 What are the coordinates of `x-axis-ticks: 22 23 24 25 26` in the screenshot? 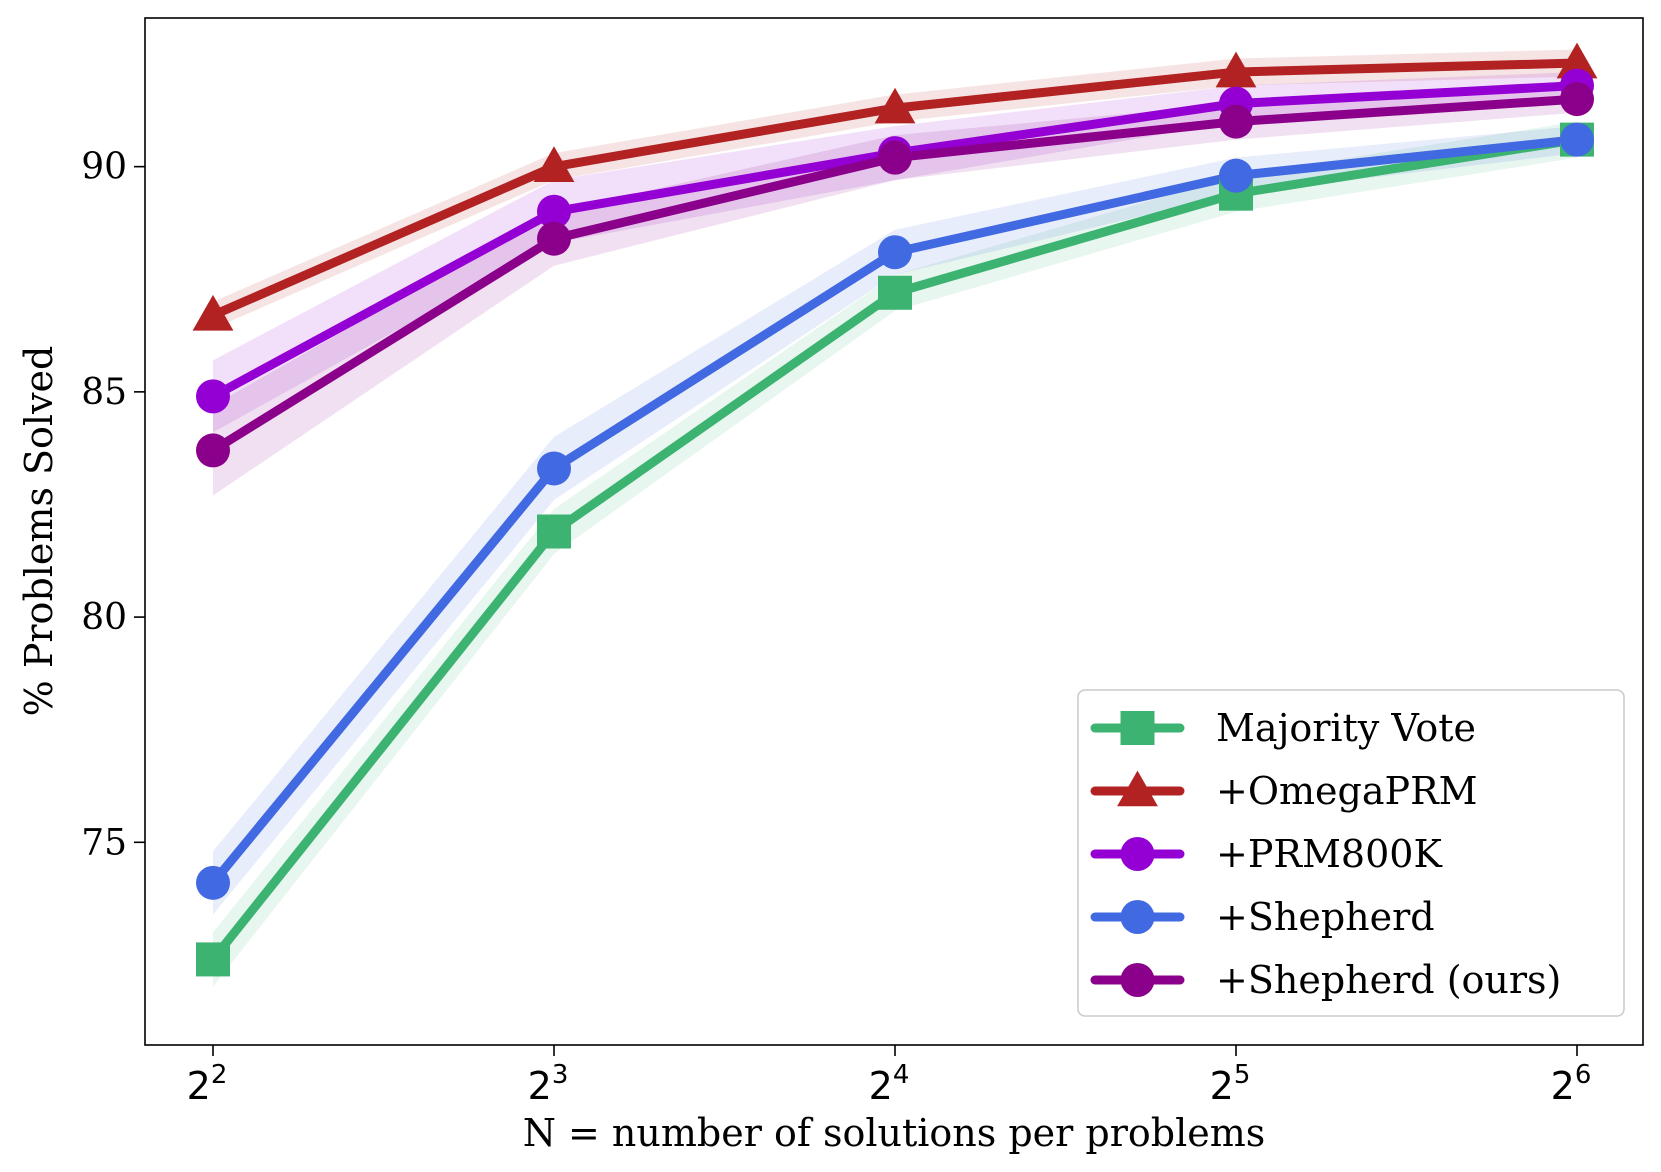 It's located at (889, 1076).